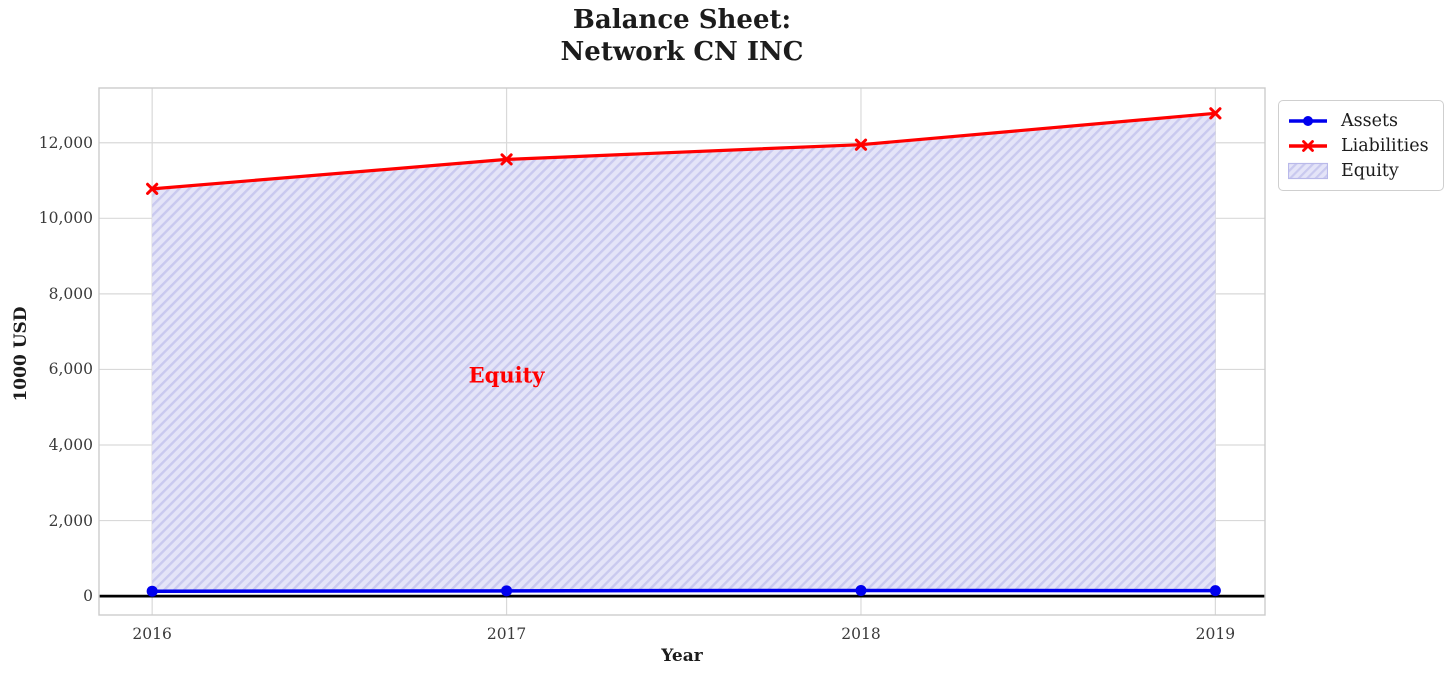 The width and height of the screenshot is (1454, 676). What do you see at coordinates (70, 520) in the screenshot?
I see `y-tick-label: 2,000` at bounding box center [70, 520].